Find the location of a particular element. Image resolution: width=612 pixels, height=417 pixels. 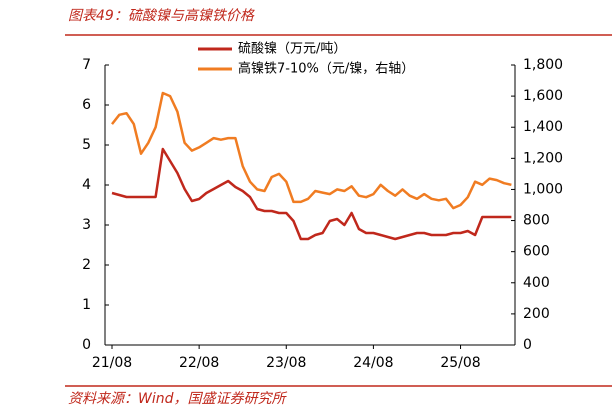

data-line is located at coordinates (311, 194).